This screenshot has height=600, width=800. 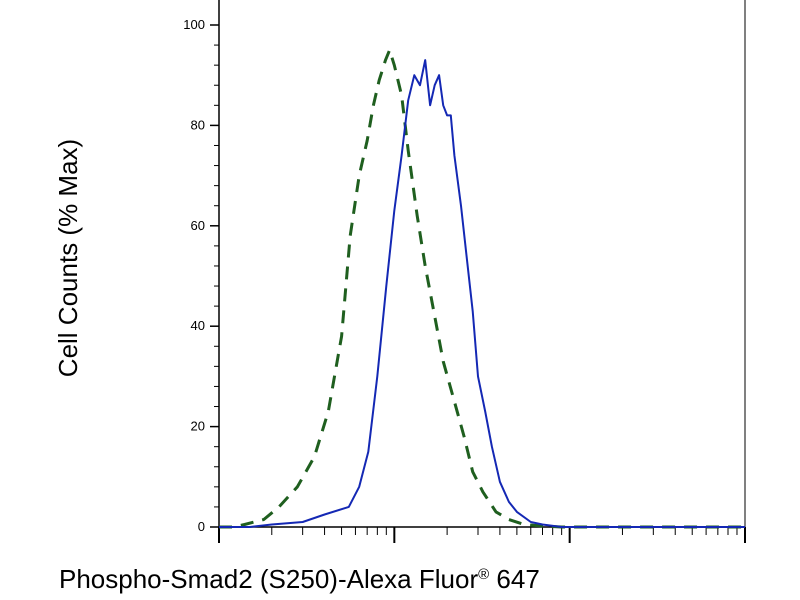 I want to click on y-tick-label: 60, so click(x=198, y=225).